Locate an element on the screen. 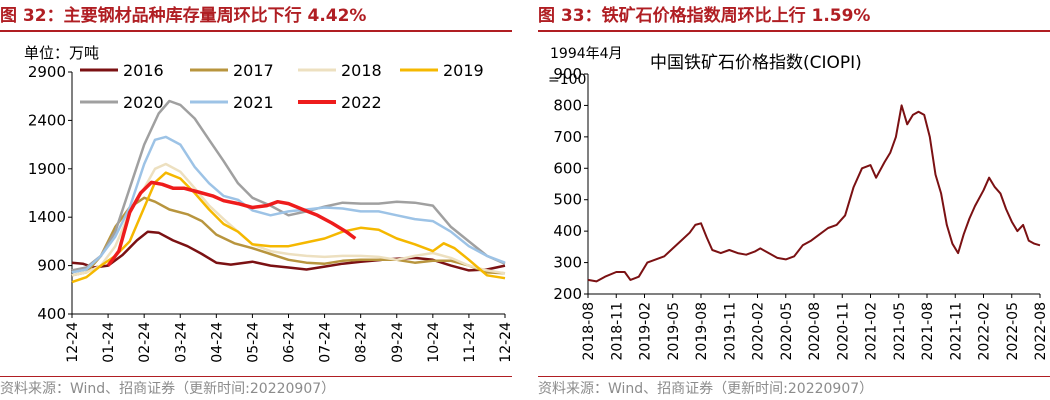 The height and width of the screenshot is (400, 1050). x-tick-label: 2020-08 is located at coordinates (815, 331).